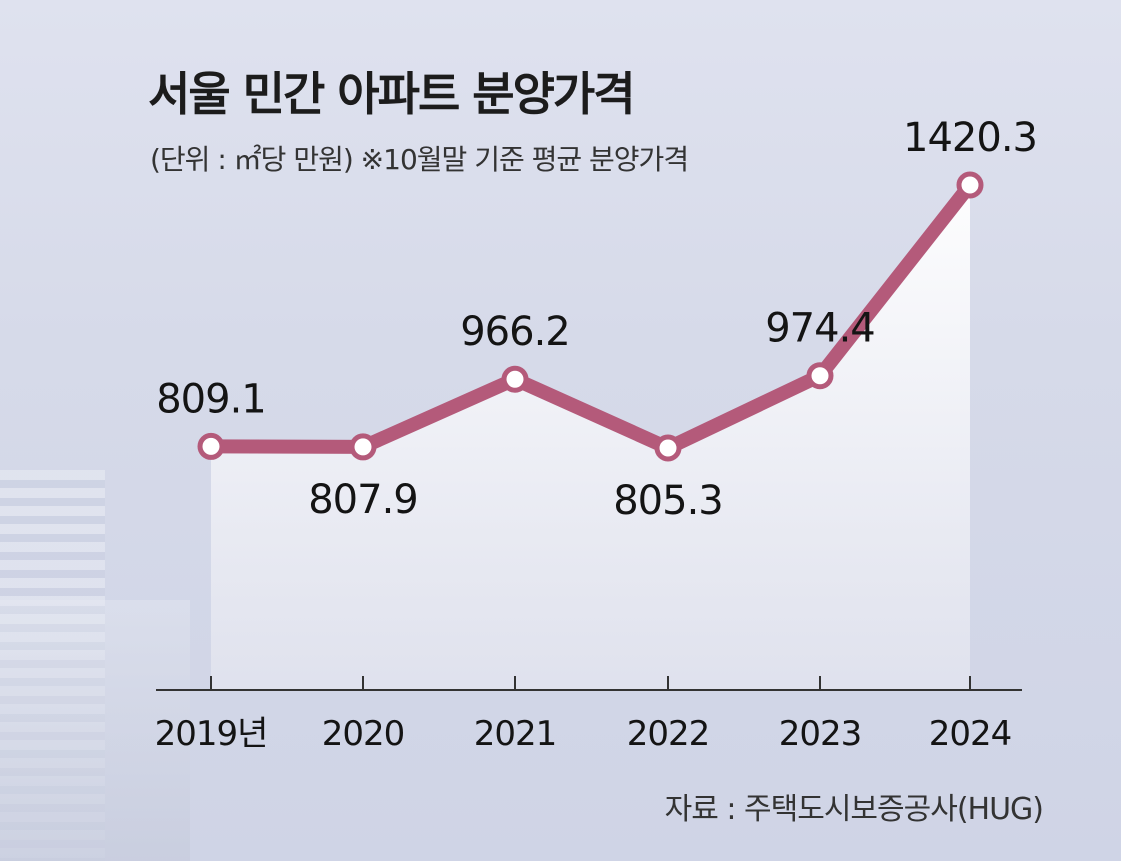 The image size is (1121, 861). Describe the element at coordinates (970, 734) in the screenshot. I see `x-tick-label-5: 2024` at that location.